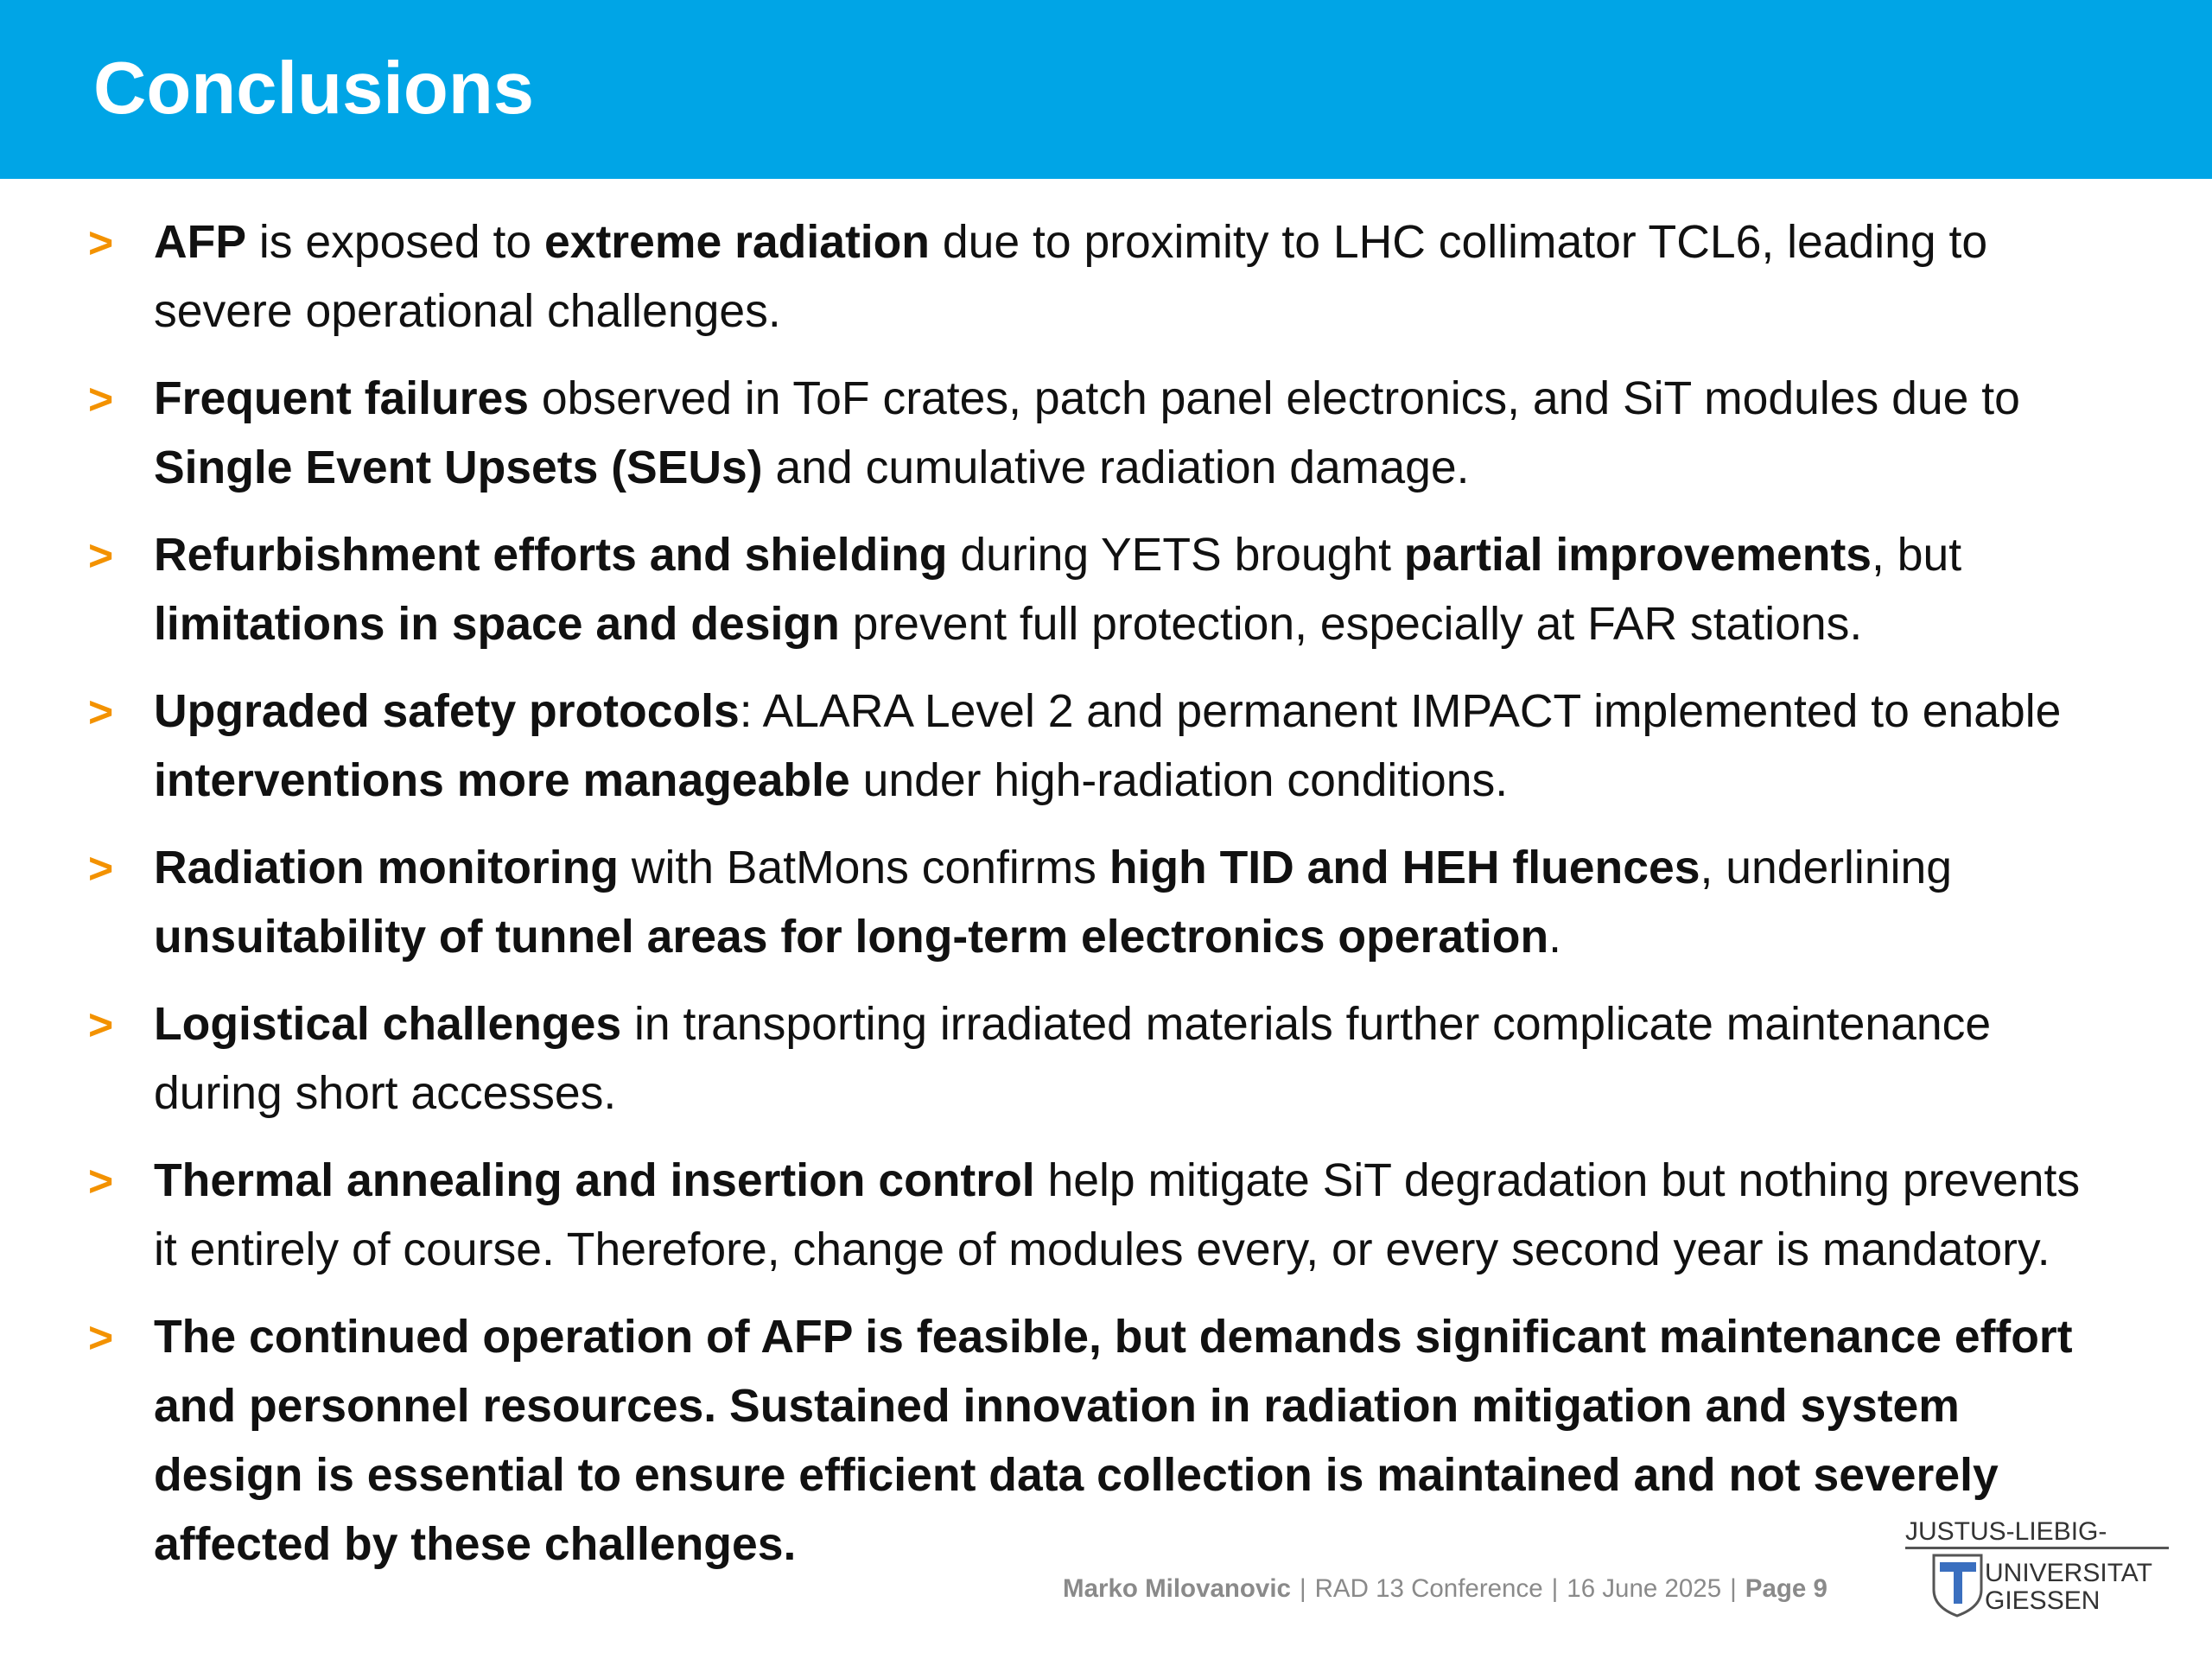 This screenshot has width=2212, height=1659. I want to click on bullet-text: and cumulative radiation damage., so click(1116, 467).